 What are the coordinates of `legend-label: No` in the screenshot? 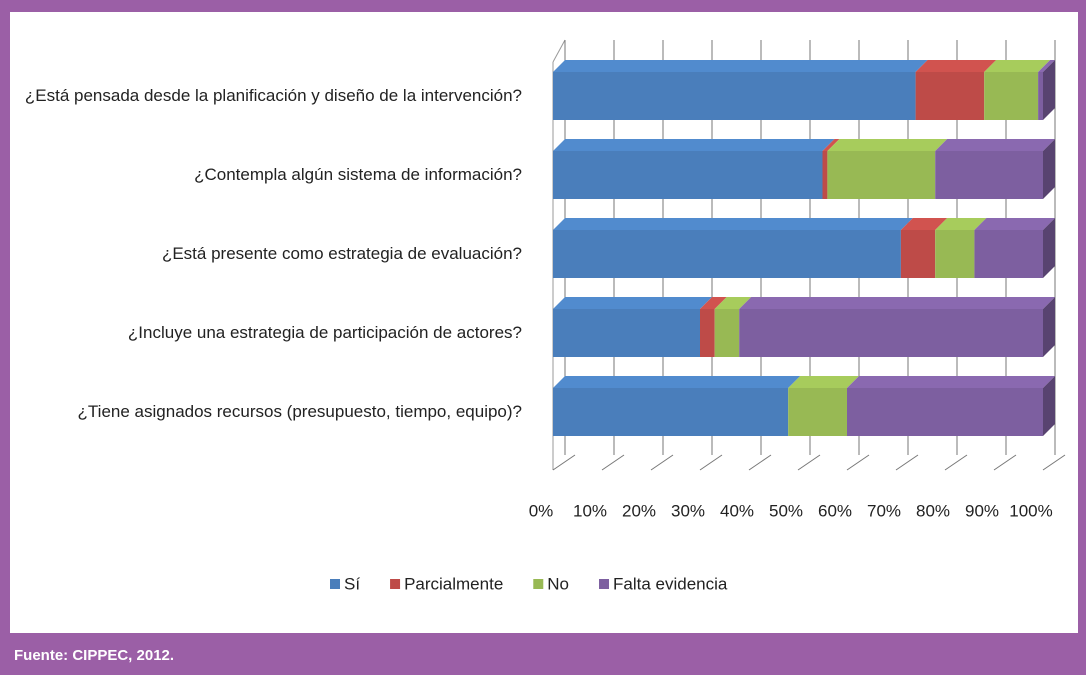 It's located at (558, 583).